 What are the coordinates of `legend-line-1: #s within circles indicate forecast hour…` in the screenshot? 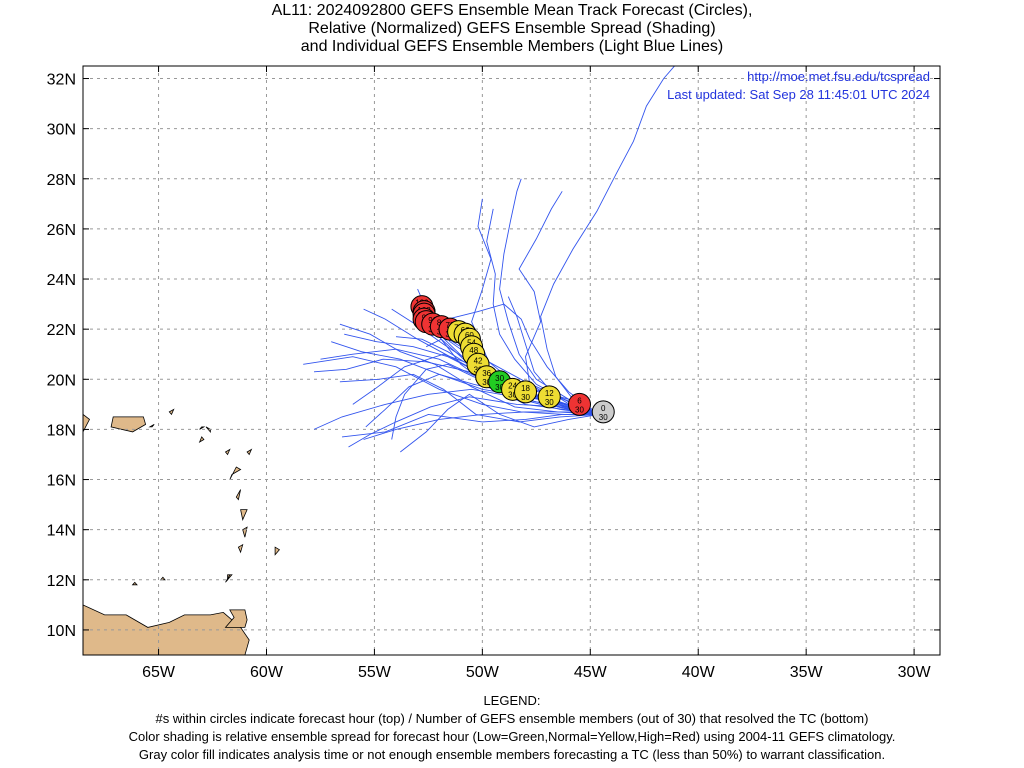 It's located at (512, 718).